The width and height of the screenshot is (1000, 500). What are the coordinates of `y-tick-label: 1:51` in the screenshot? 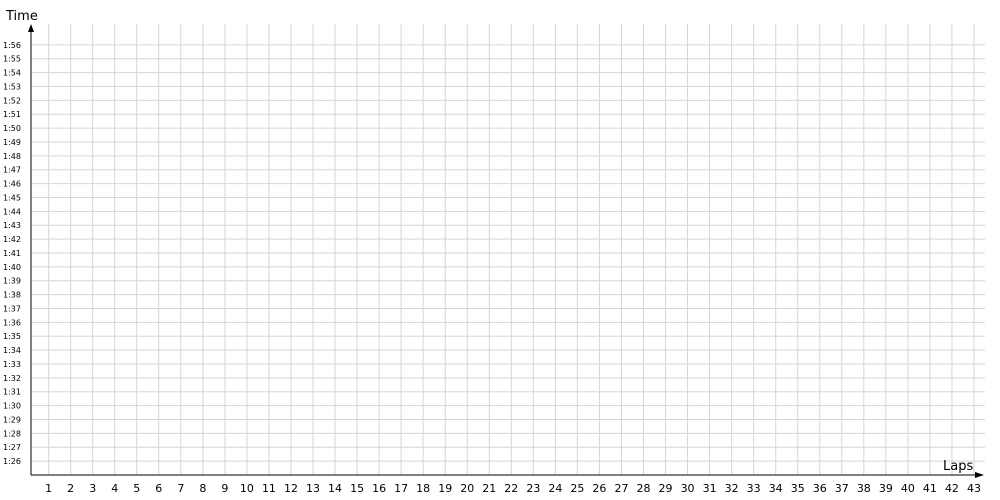 It's located at (12, 114).